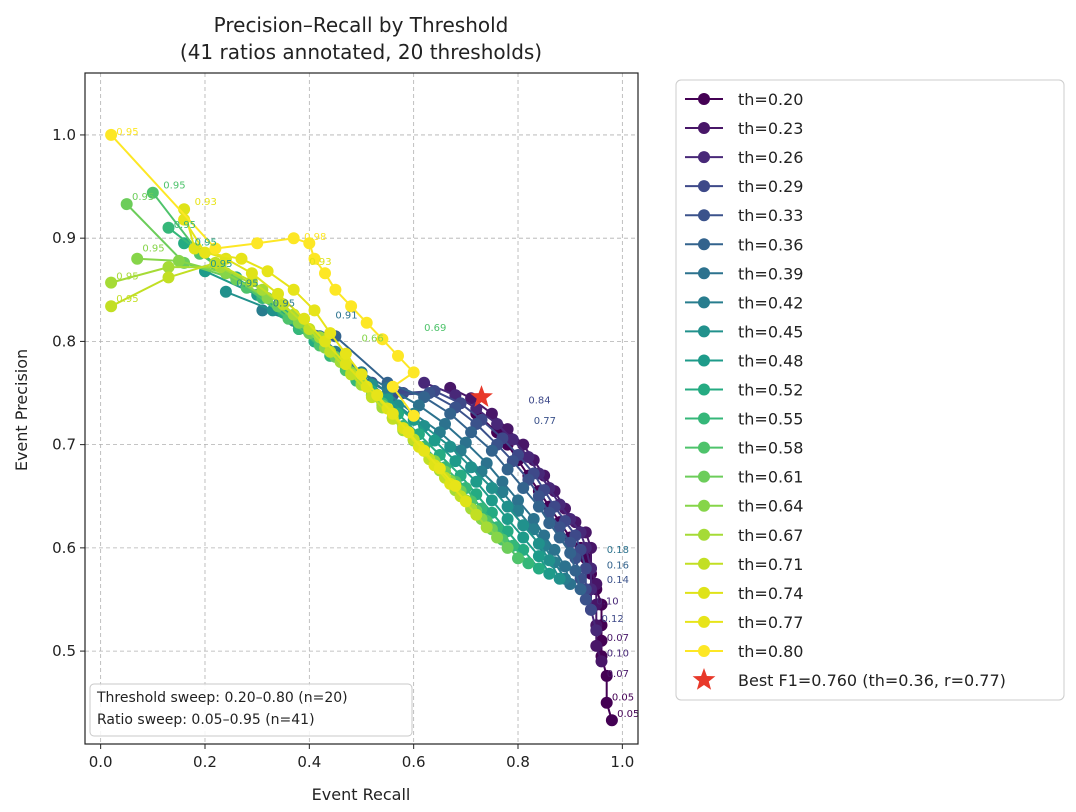  What do you see at coordinates (435, 328) in the screenshot?
I see `ratio-point-label: 0.69` at bounding box center [435, 328].